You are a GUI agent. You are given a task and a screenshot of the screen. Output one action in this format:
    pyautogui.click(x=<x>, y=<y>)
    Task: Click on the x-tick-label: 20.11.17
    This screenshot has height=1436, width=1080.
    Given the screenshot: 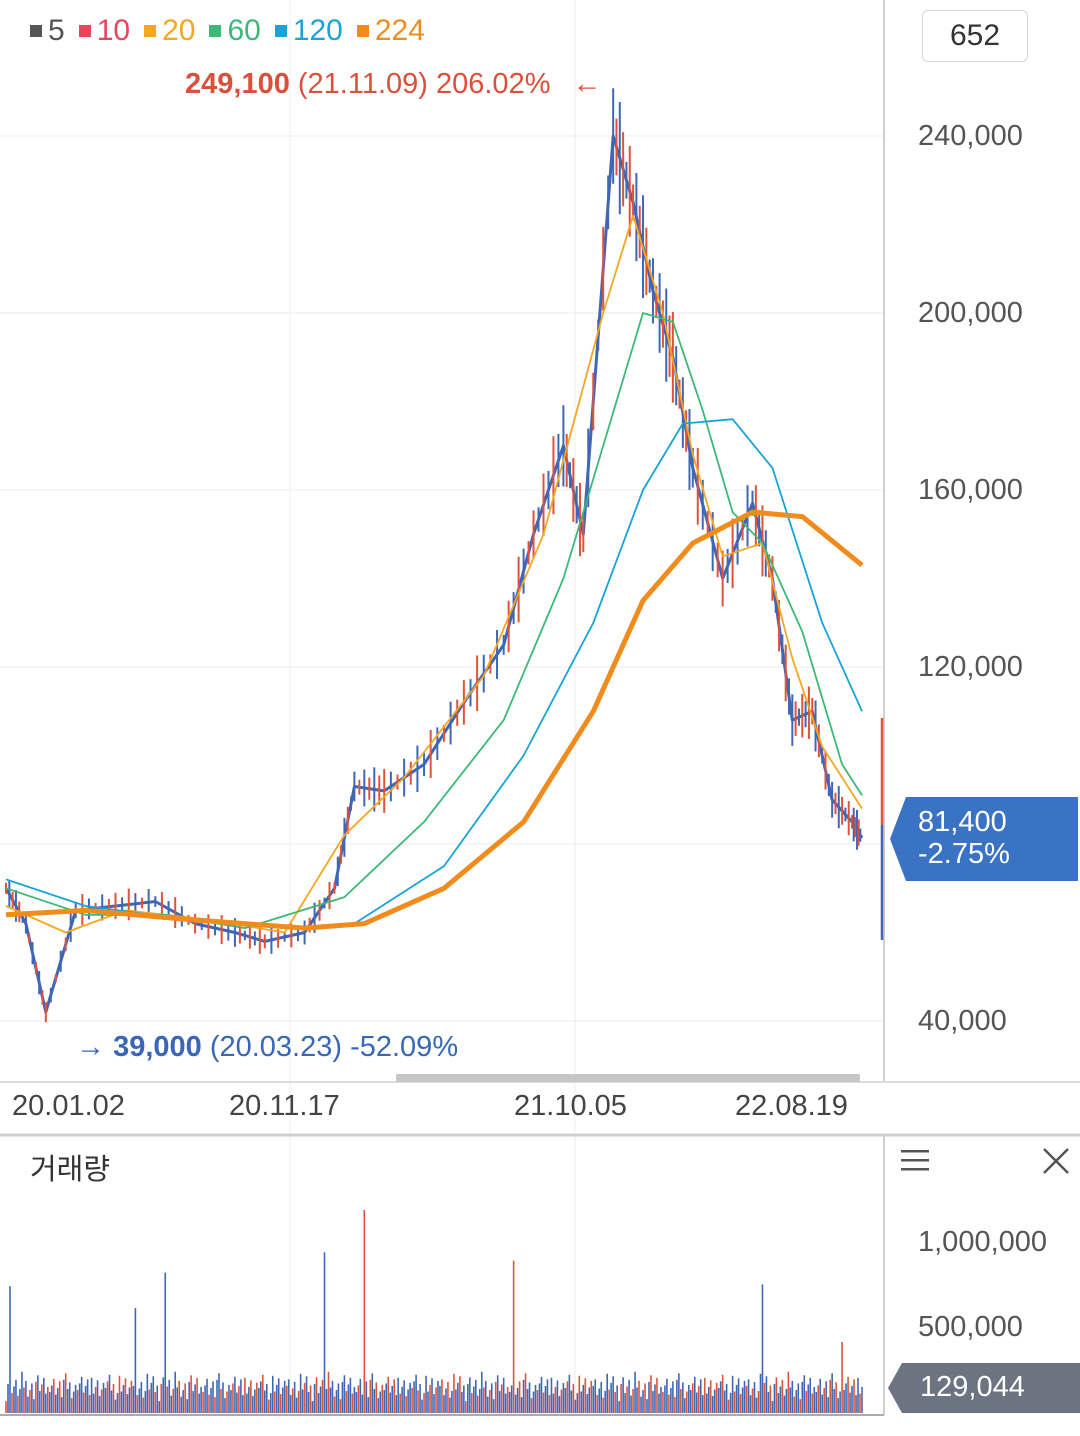 What is the action you would take?
    pyautogui.click(x=284, y=1106)
    